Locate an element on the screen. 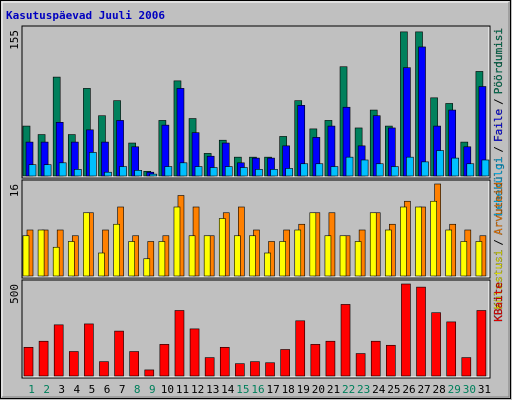 This screenshot has height=400, width=512. x-tick-label: 21 is located at coordinates (333, 389).